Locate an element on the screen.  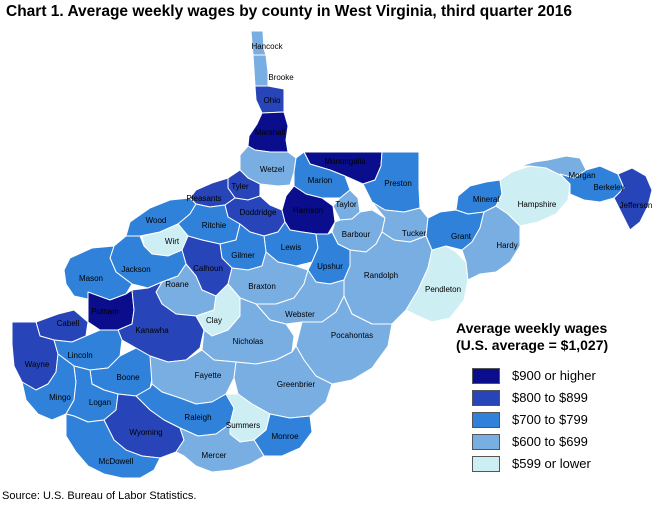
county-label-boone: Boone is located at coordinates (128, 377).